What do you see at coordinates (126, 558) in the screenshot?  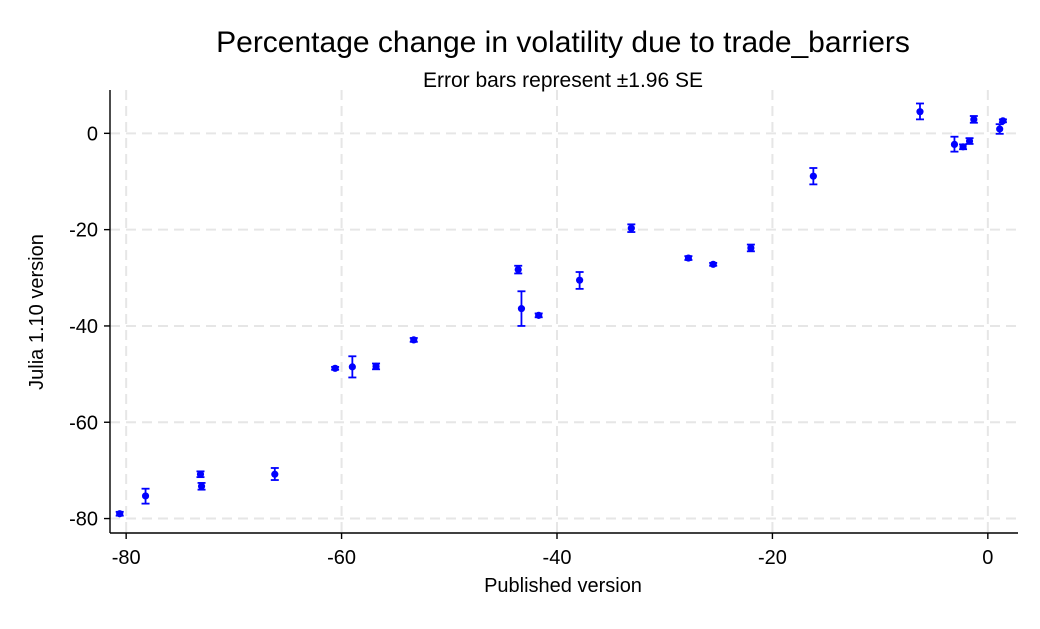 I see `x-tick-label: -80` at bounding box center [126, 558].